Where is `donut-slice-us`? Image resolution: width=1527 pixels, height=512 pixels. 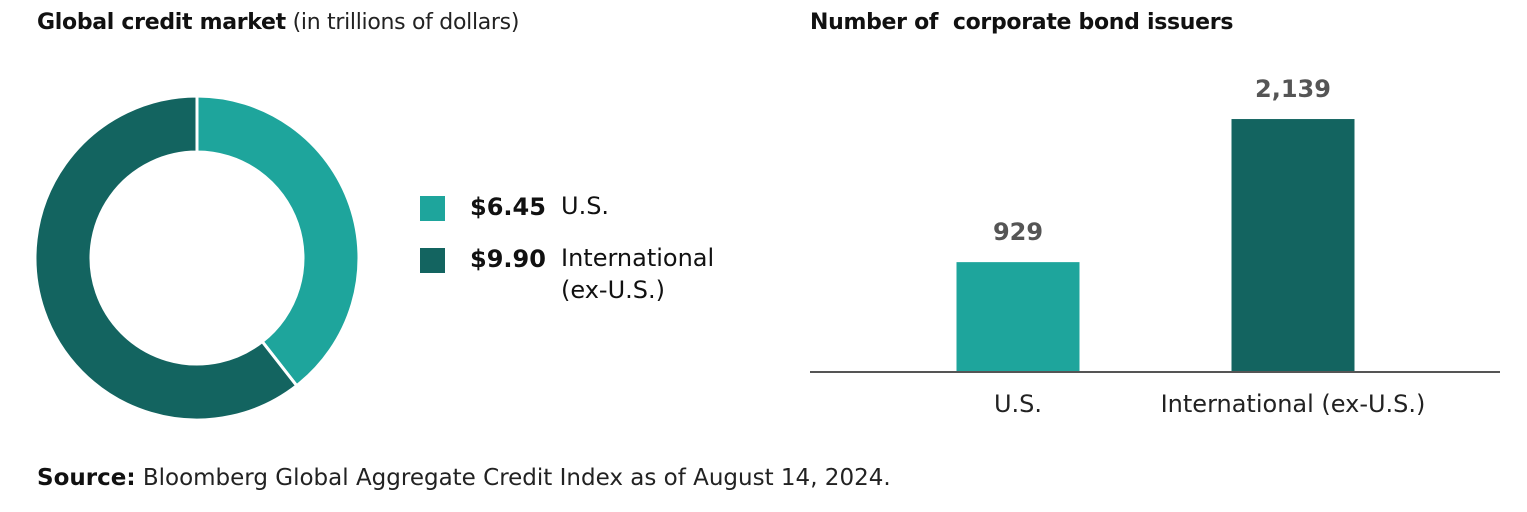 donut-slice-us is located at coordinates (278, 241).